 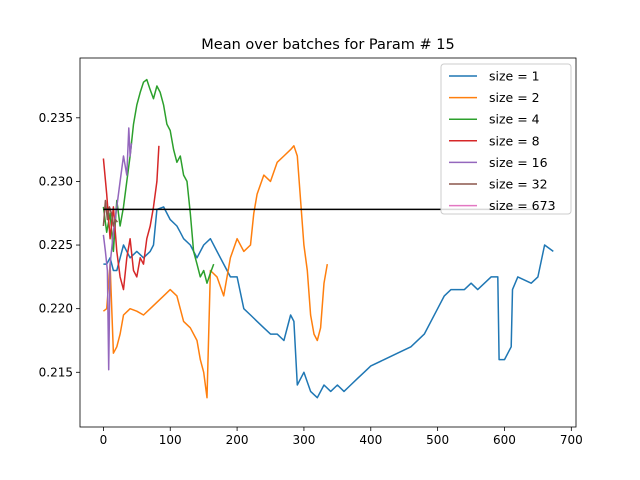 What do you see at coordinates (370, 440) in the screenshot?
I see `x-tick-label: 400` at bounding box center [370, 440].